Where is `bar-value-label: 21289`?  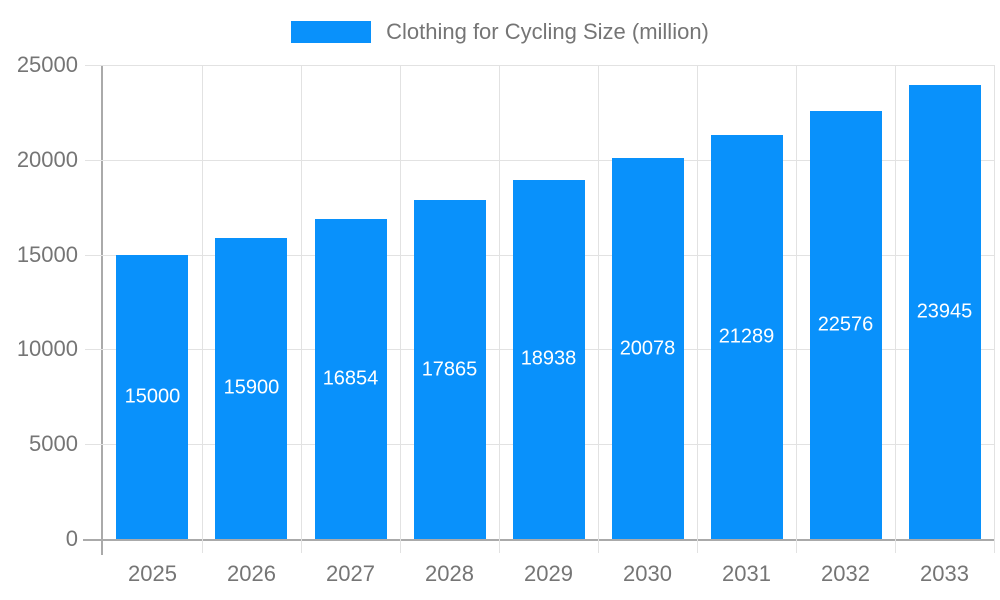 bar-value-label: 21289 is located at coordinates (746, 336).